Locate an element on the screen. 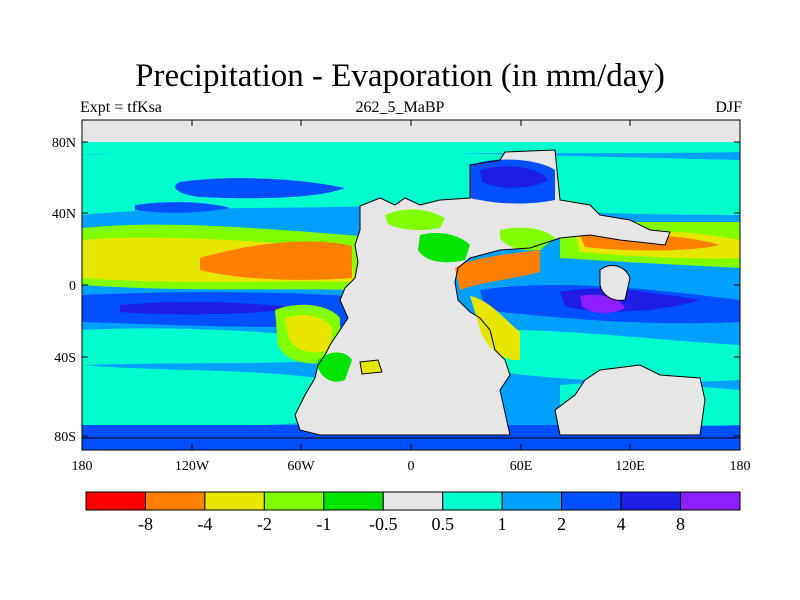  field-south-pacific-yellow is located at coordinates (308, 334).